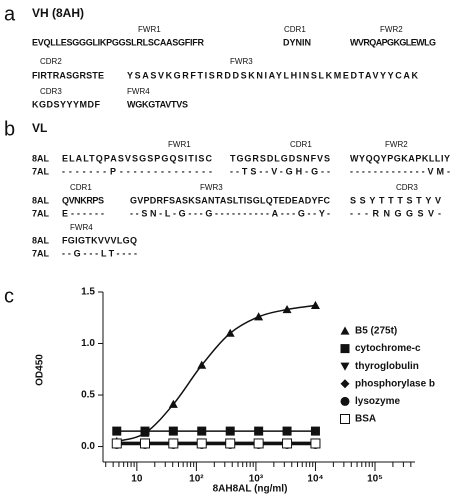 This screenshot has width=456, height=498. Describe the element at coordinates (375, 479) in the screenshot. I see `x-tick-label: 10⁵` at that location.